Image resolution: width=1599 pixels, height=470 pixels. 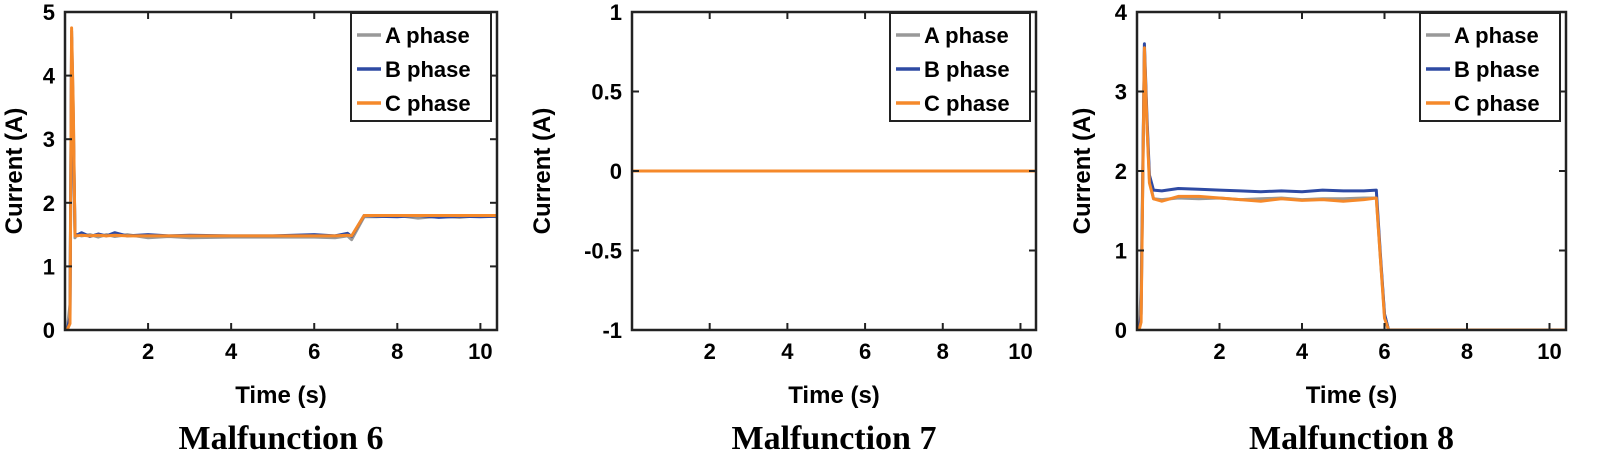 I want to click on y-tick-label: -1, so click(x=612, y=330).